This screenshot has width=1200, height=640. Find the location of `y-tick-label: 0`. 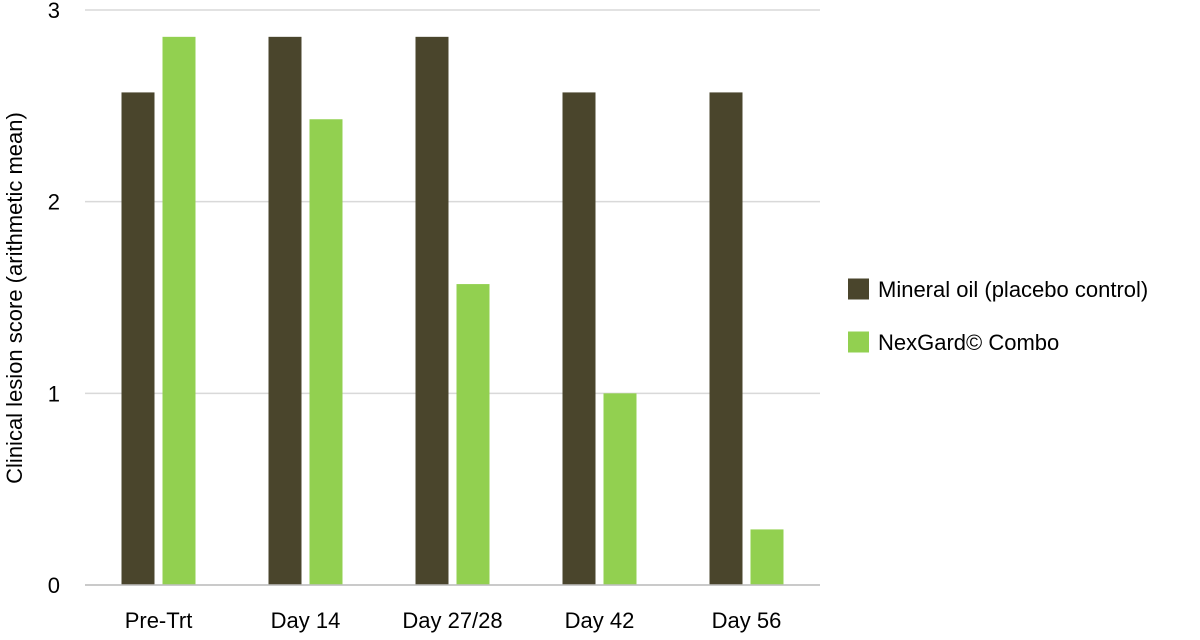

y-tick-label: 0 is located at coordinates (54, 585).